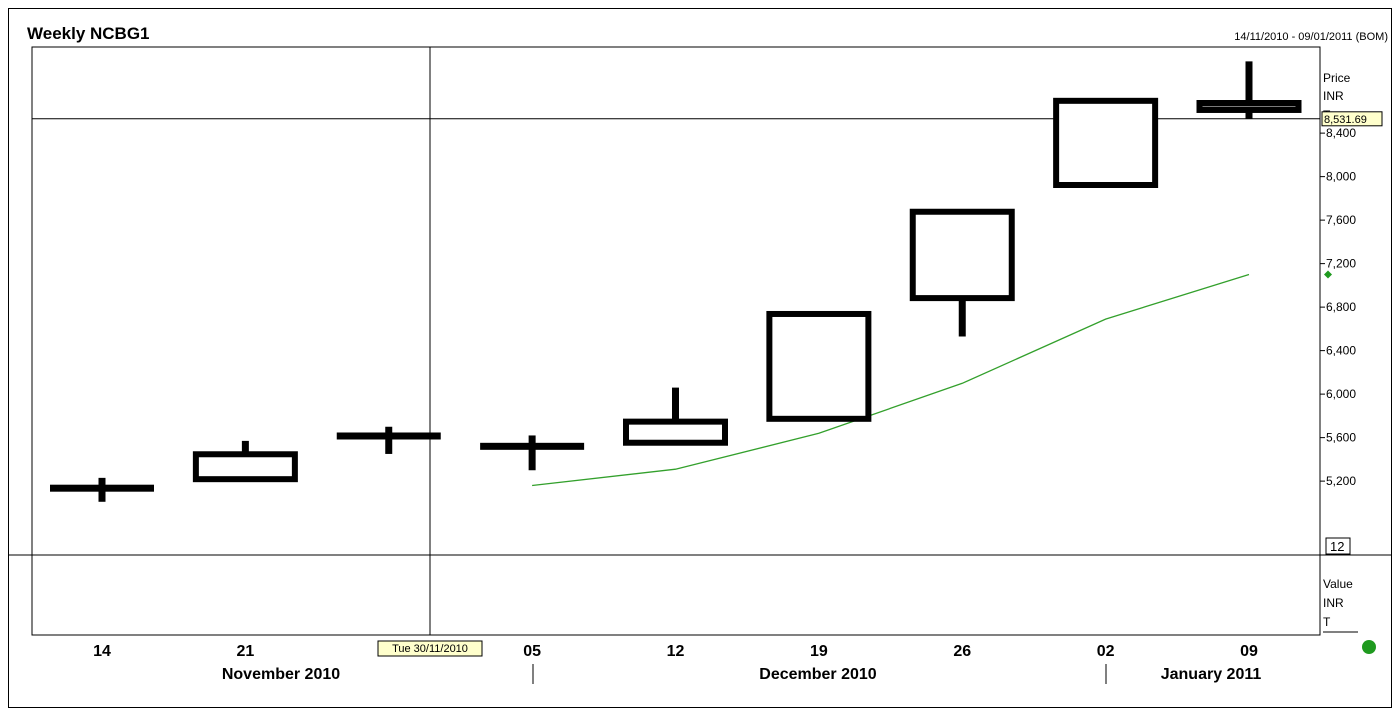 The height and width of the screenshot is (720, 1396). I want to click on x-ticks: 14 21 05 12 19 26 02 09, so click(675, 651).